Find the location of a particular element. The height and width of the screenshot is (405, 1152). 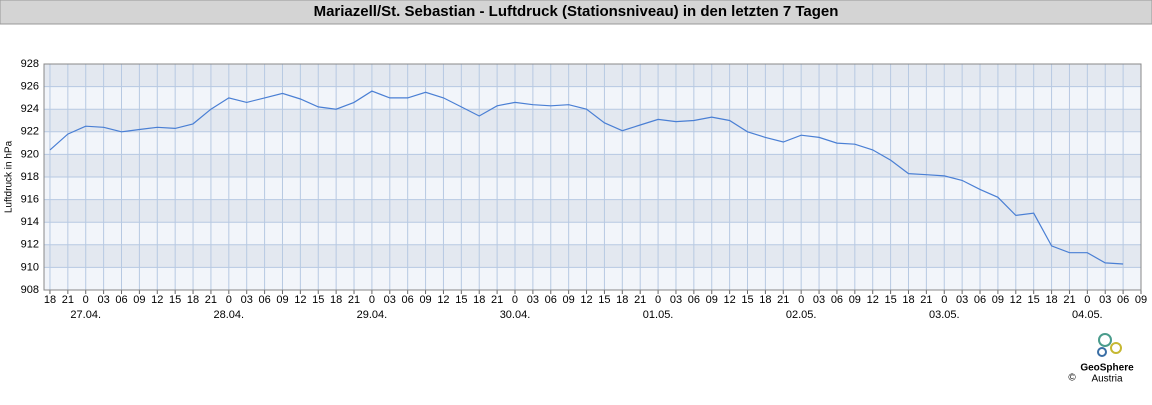

date-label: 04.05. is located at coordinates (1087, 315).